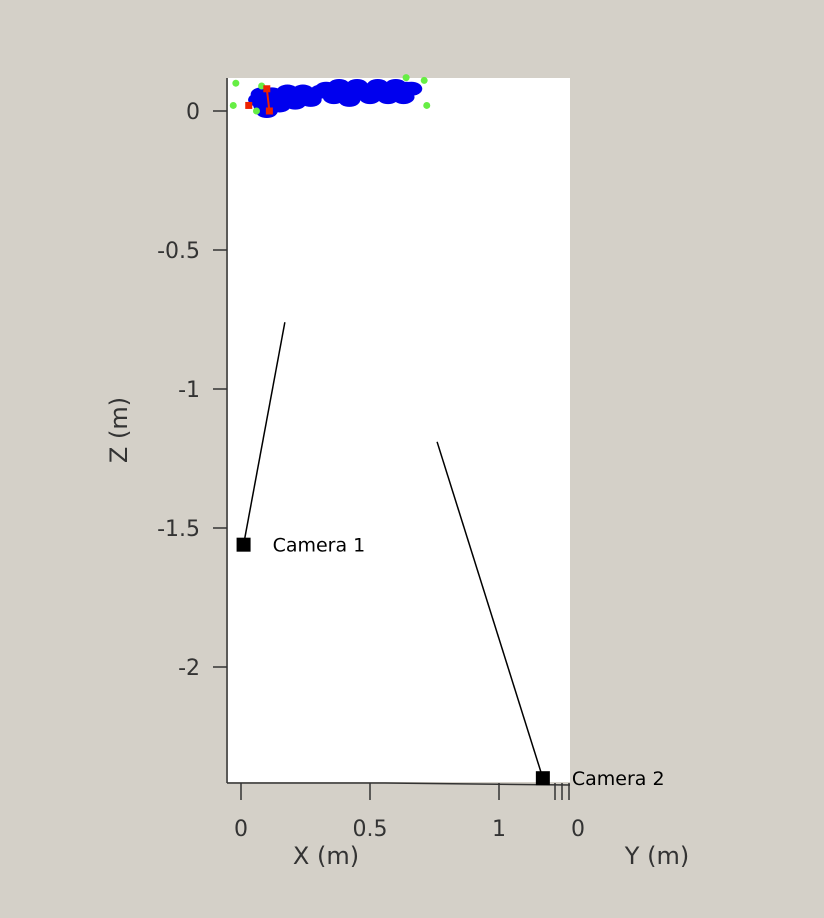  What do you see at coordinates (189, 668) in the screenshot?
I see `z-tick-label: -2` at bounding box center [189, 668].